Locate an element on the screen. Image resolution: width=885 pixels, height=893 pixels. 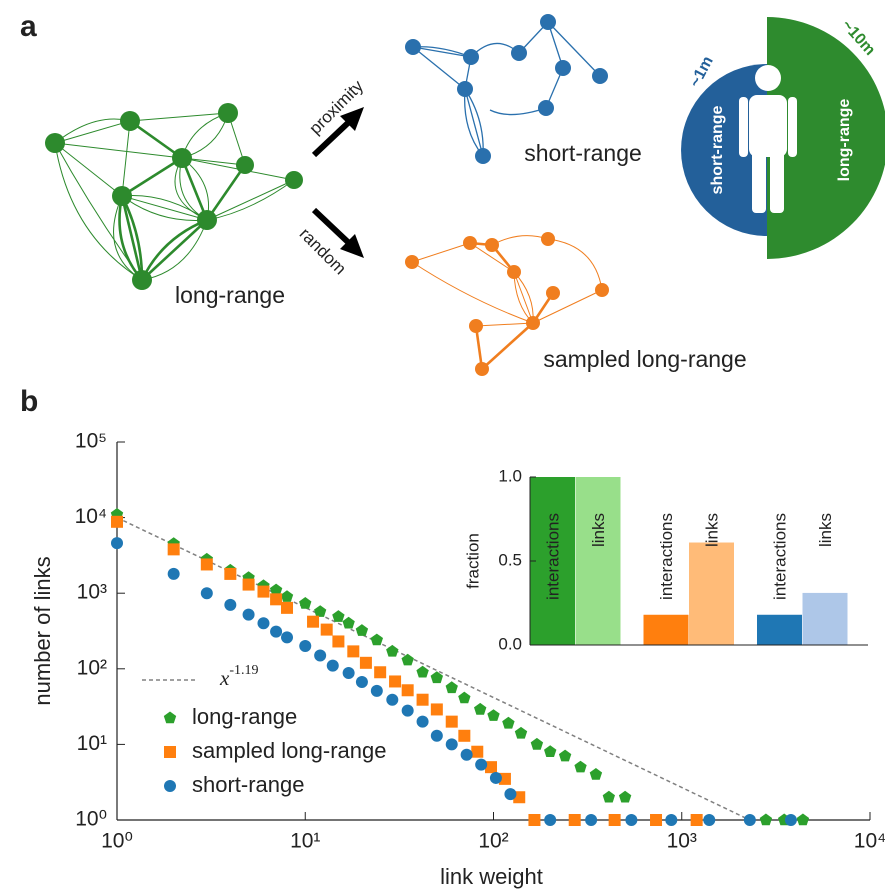
fit-exponent: -1.19 is located at coordinates (243, 670).